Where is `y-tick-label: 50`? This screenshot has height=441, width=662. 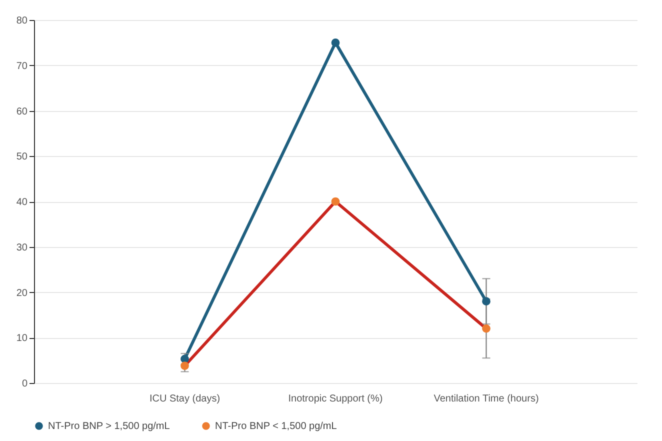 y-tick-label: 50 is located at coordinates (22, 157).